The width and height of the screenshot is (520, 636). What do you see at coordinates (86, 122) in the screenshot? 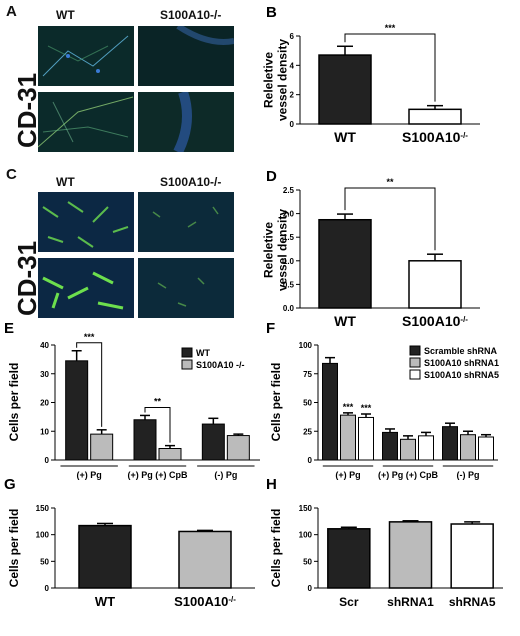
I see `panel-a-micrograph-wt-bottom` at bounding box center [86, 122].